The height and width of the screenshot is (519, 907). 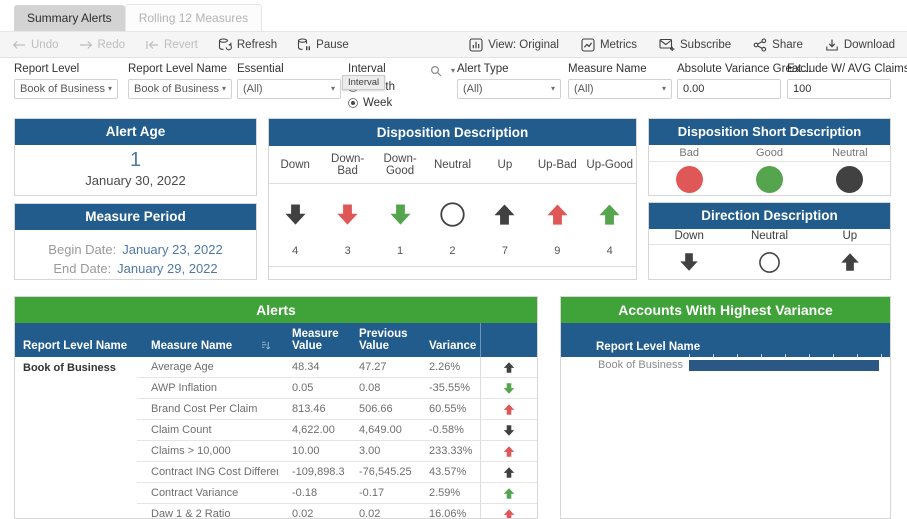 I want to click on filter-alert-type-dropdown: (All) ▾, so click(x=509, y=89).